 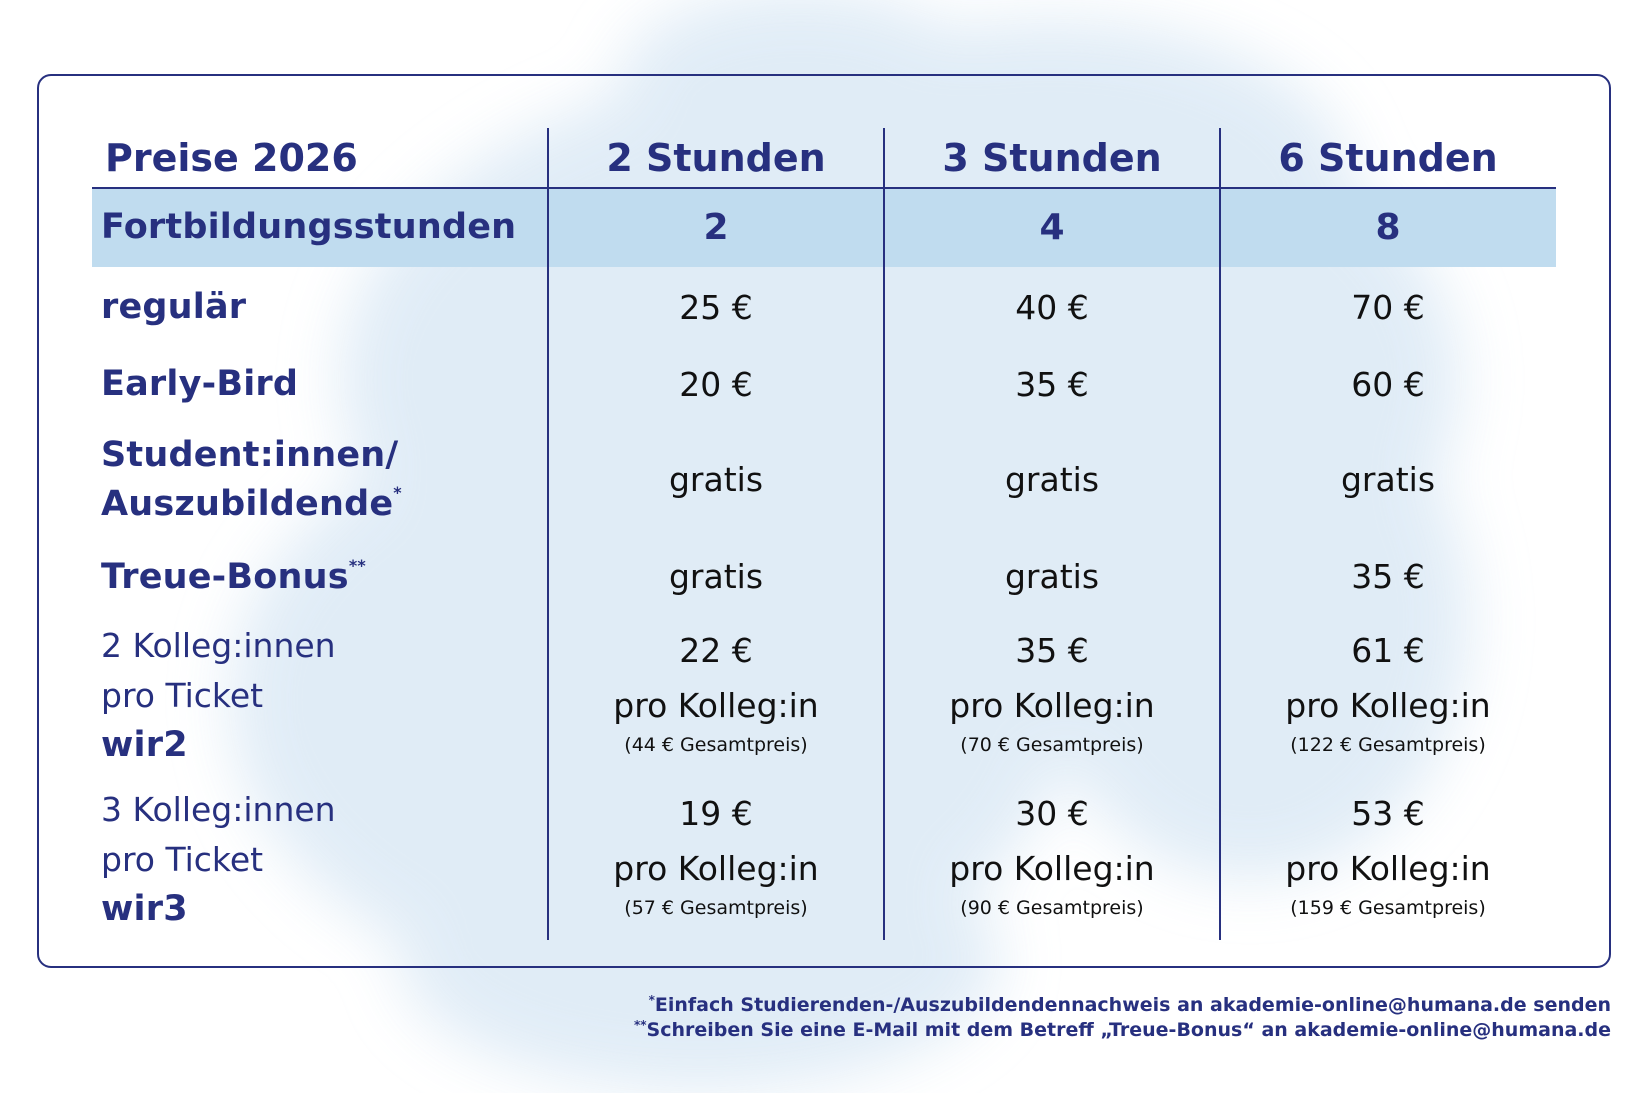 I want to click on row-label-text: Auszubildende, so click(x=247, y=504).